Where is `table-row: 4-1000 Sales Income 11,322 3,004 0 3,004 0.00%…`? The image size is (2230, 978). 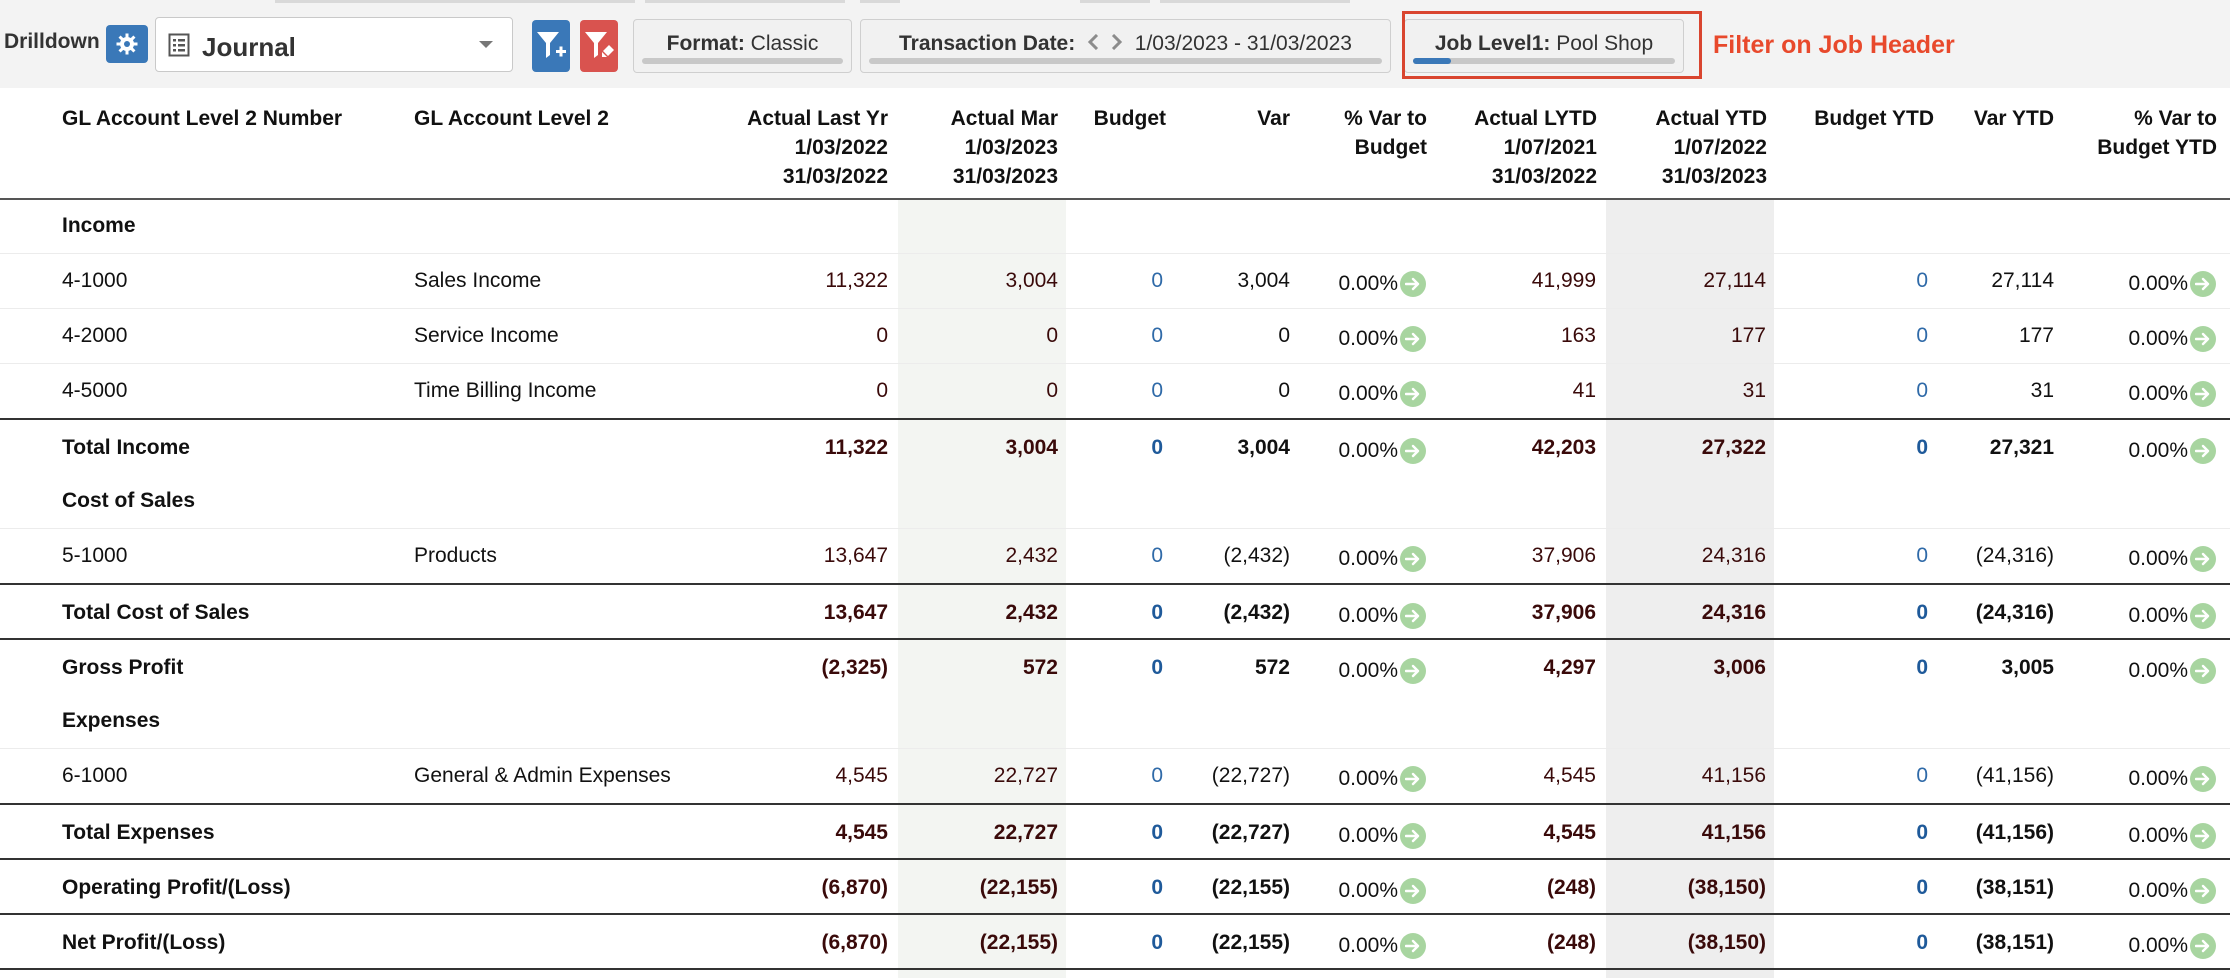
table-row: 4-1000 Sales Income 11,322 3,004 0 3,004 0.00%… is located at coordinates (1115, 281).